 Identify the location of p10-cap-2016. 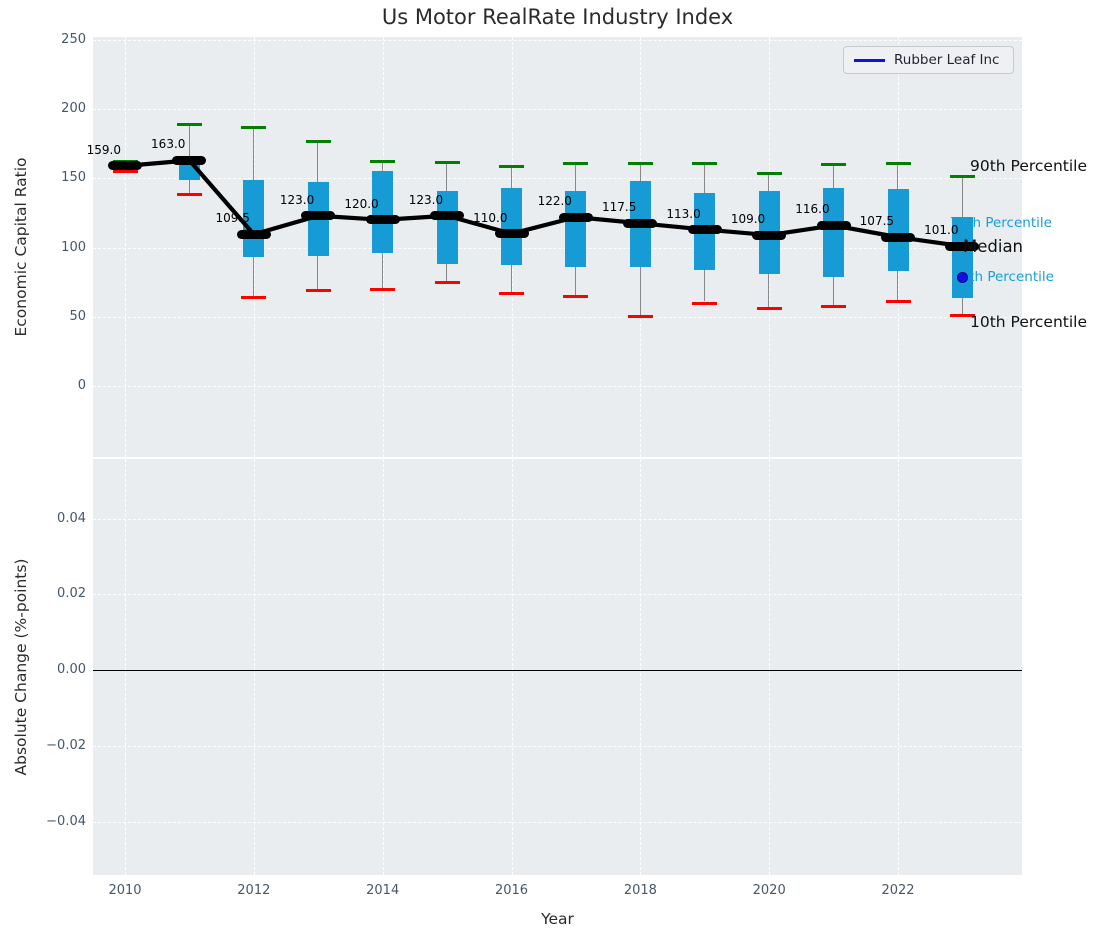
(512, 293).